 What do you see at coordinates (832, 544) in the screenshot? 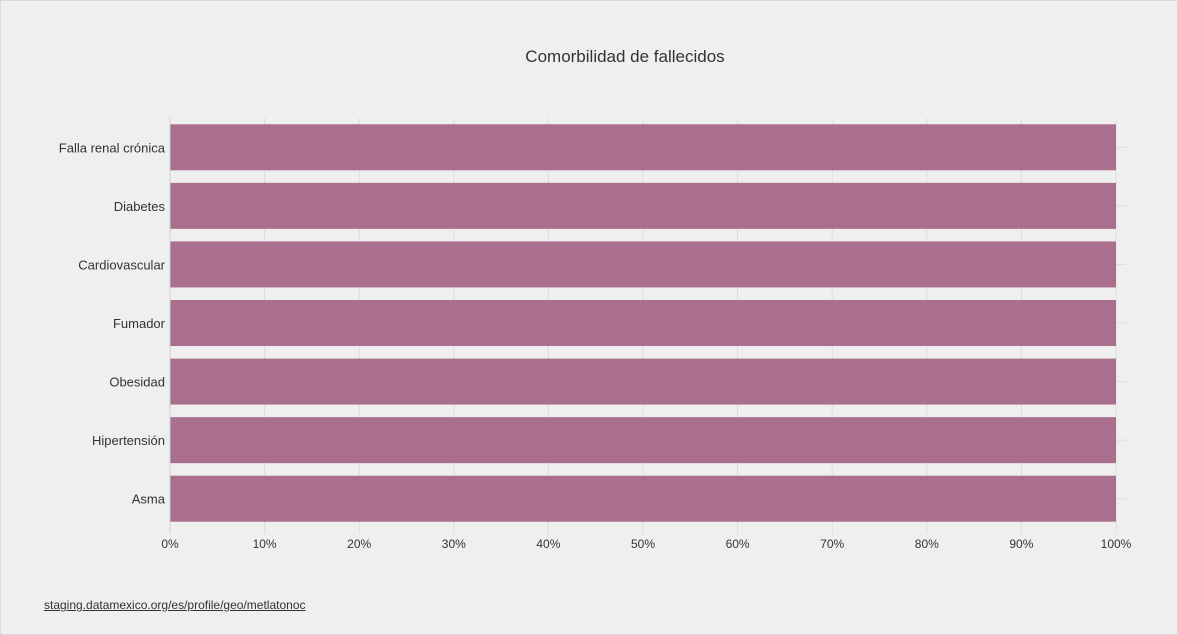
I see `x-tick-label: 70%` at bounding box center [832, 544].